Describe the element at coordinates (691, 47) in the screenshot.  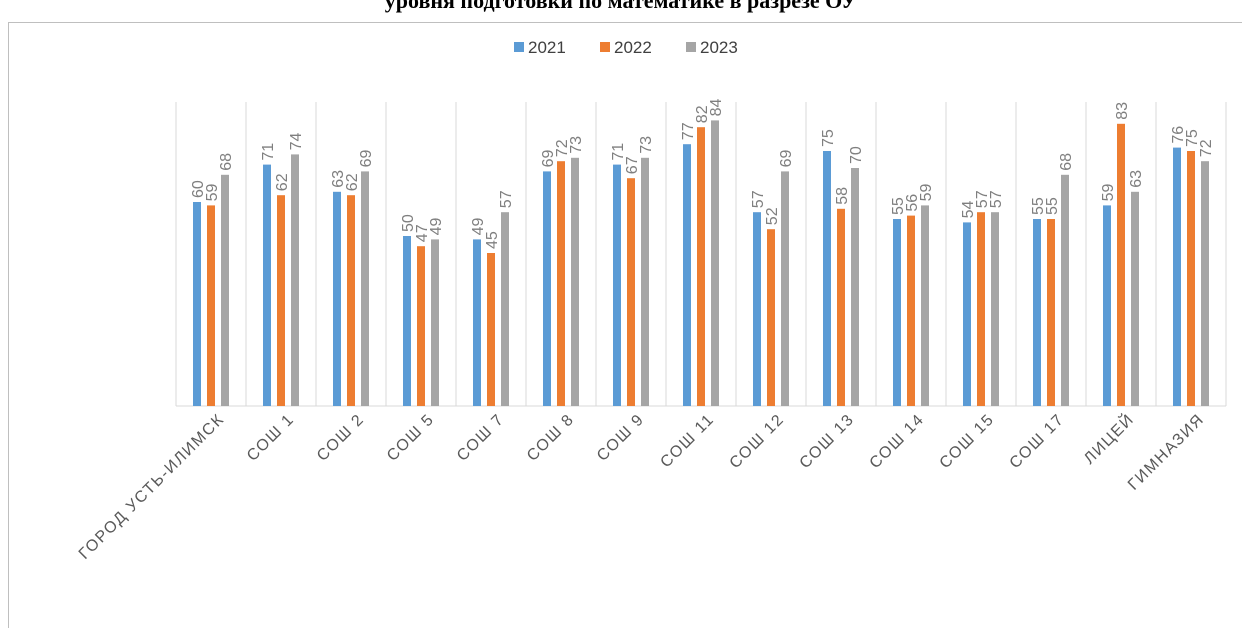
I see `legend-swatch-2023` at that location.